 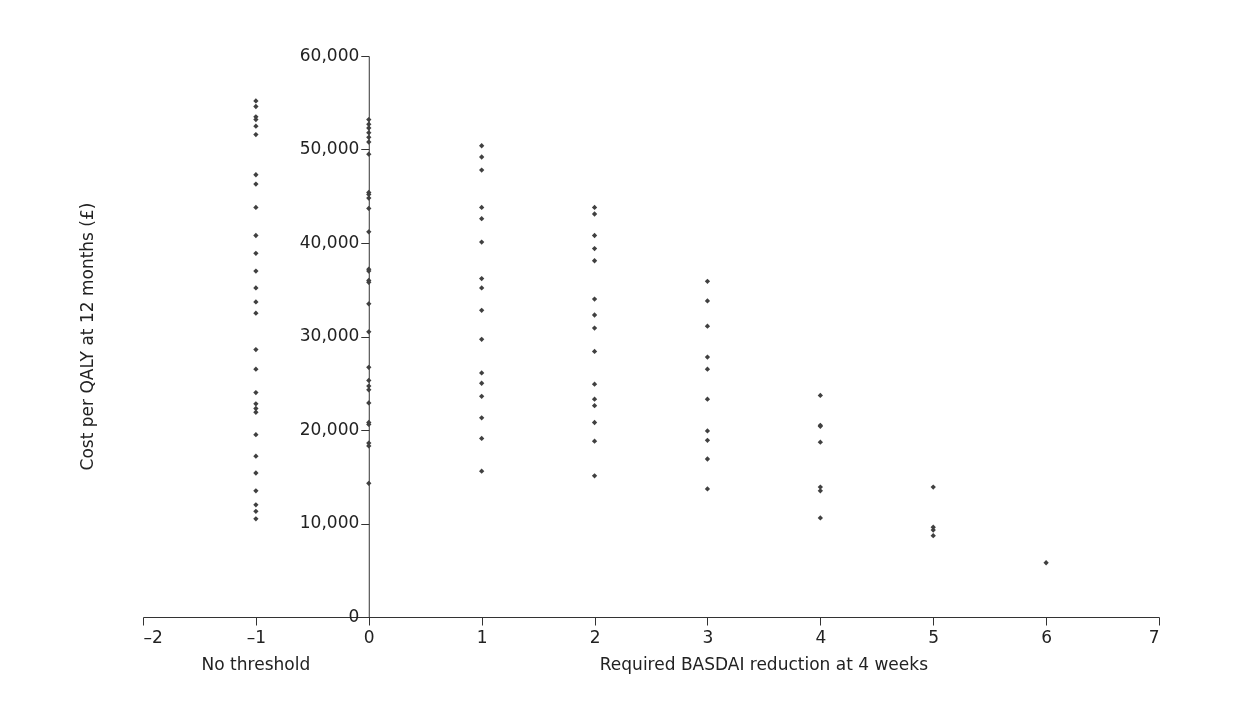 What do you see at coordinates (87, 336) in the screenshot?
I see `y-axis-title: Cost per QALY at 12 months (£)` at bounding box center [87, 336].